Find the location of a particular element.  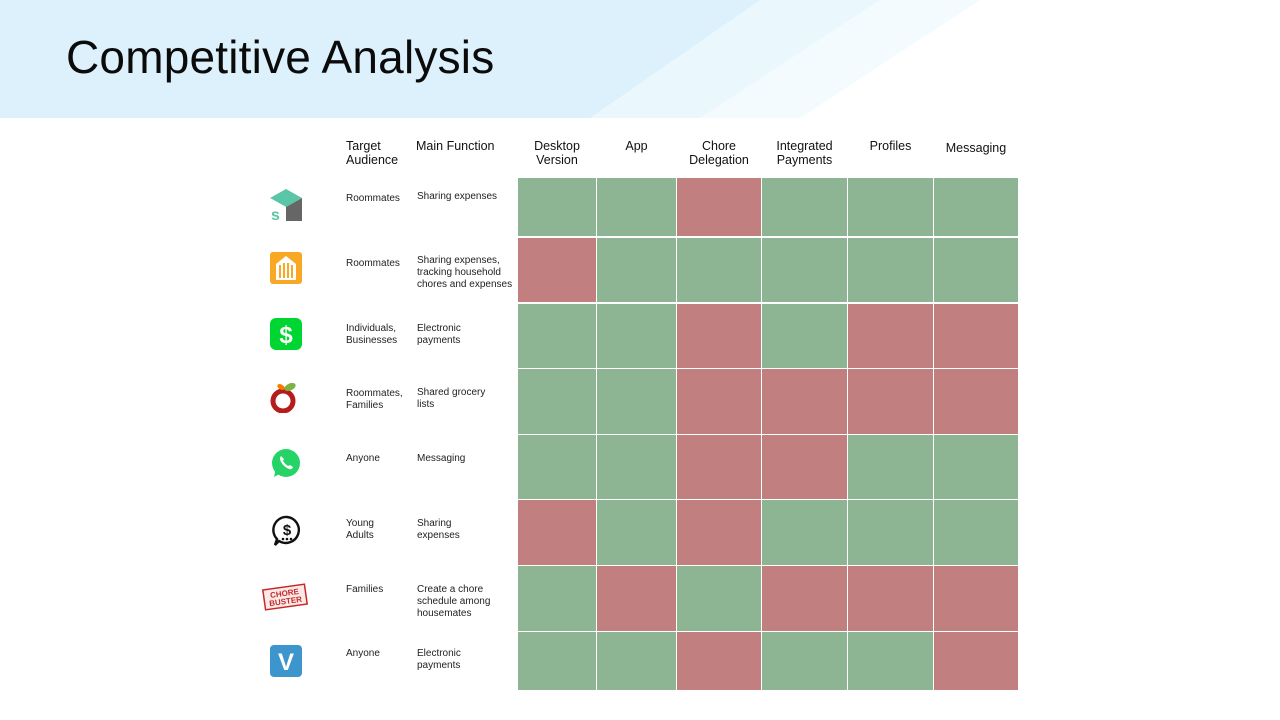

matrix-cell-r8-c2 is located at coordinates (636, 661).